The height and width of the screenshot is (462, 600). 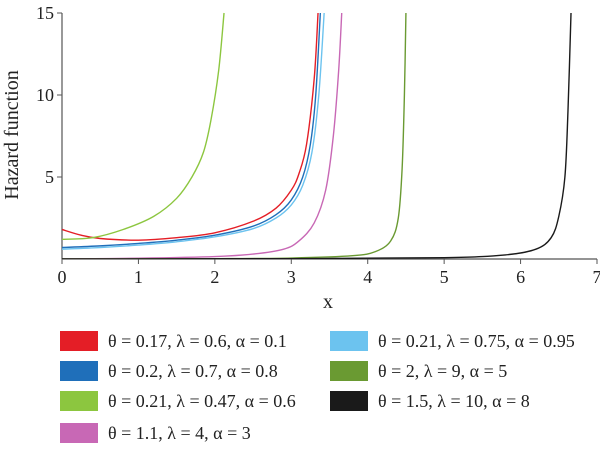 What do you see at coordinates (454, 400) in the screenshot?
I see `legend-label: θ = 1.5, λ = 10, α = 8` at bounding box center [454, 400].